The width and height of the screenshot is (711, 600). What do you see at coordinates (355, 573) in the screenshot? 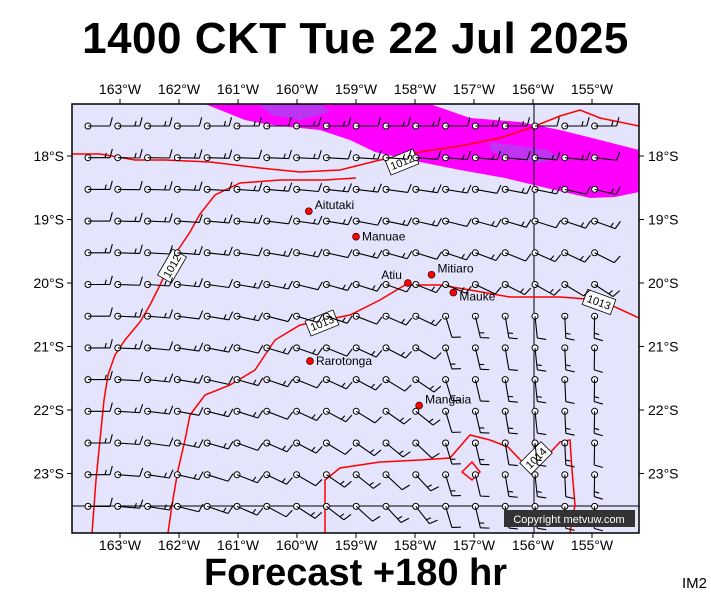
I see `forecast-label: Forecast +180 hr` at bounding box center [355, 573].